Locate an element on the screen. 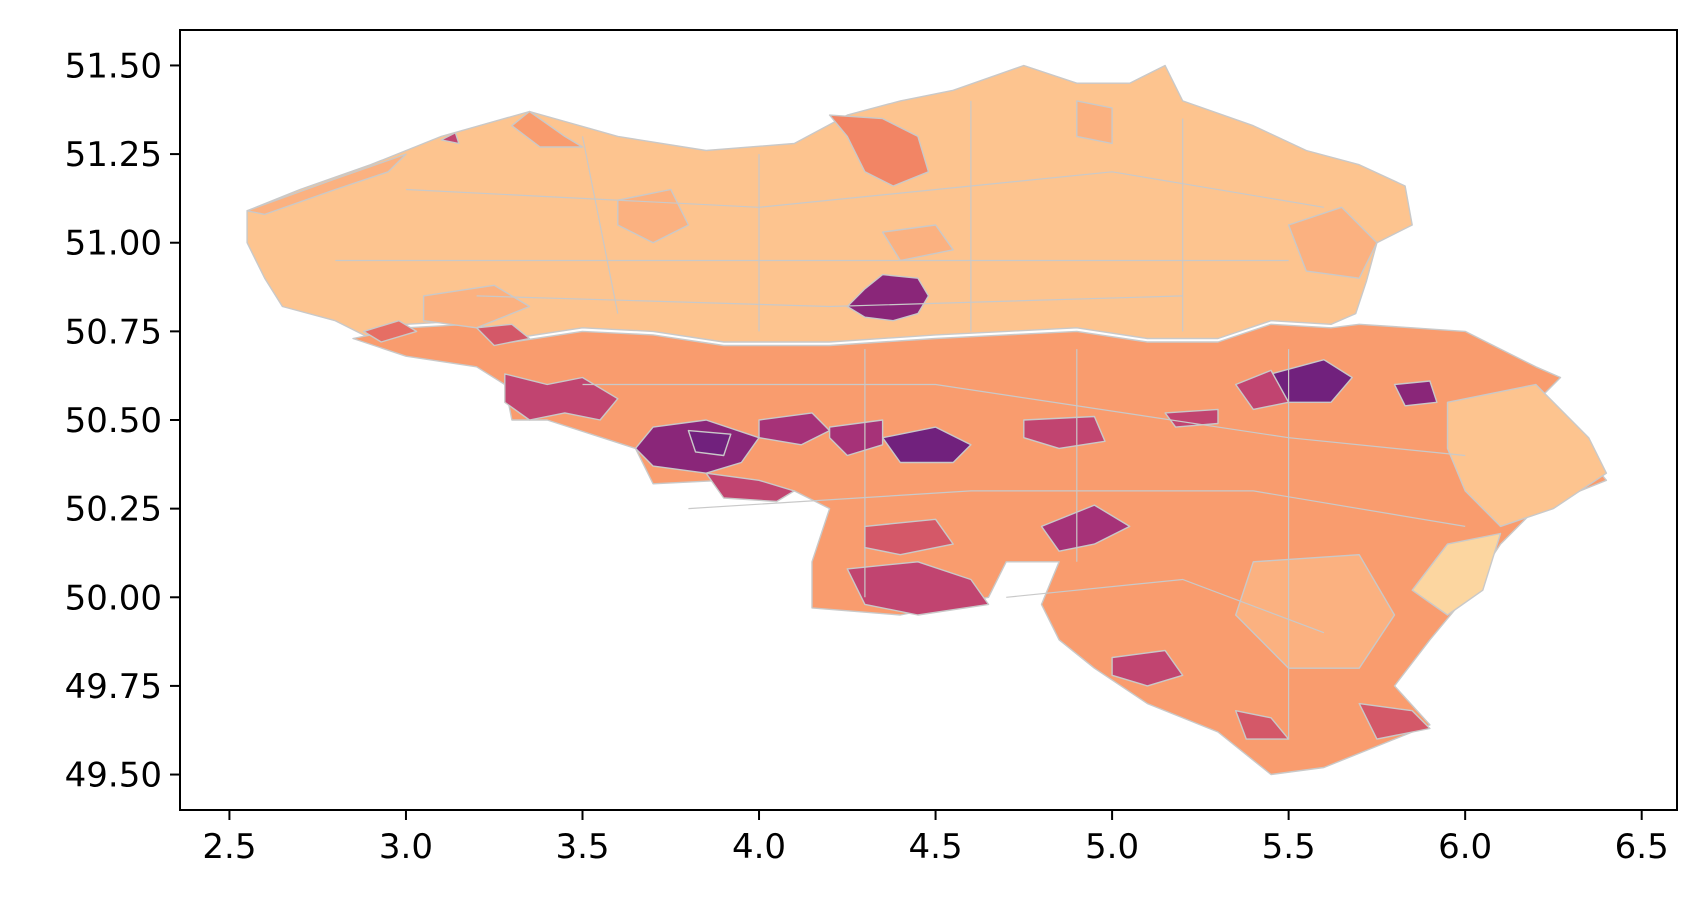 The height and width of the screenshot is (906, 1696). x-axis: 2.5 3.0 3.5 4.0 4.5 5.0 5.5 6.0 6.5 is located at coordinates (935, 838).